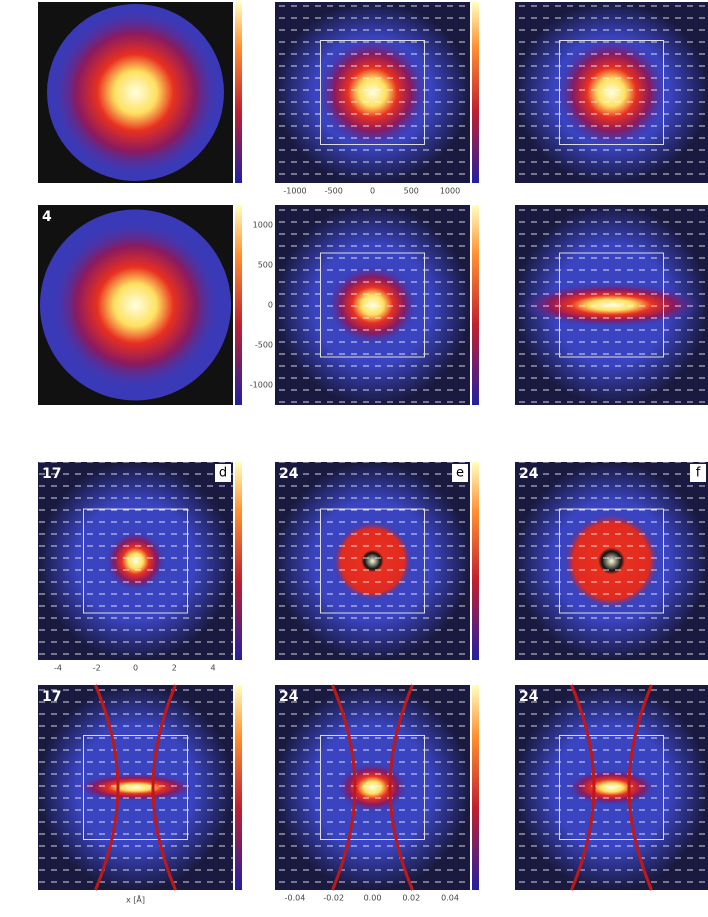 This screenshot has width=708, height=917. I want to click on y-tick-label: 0, so click(270, 305).